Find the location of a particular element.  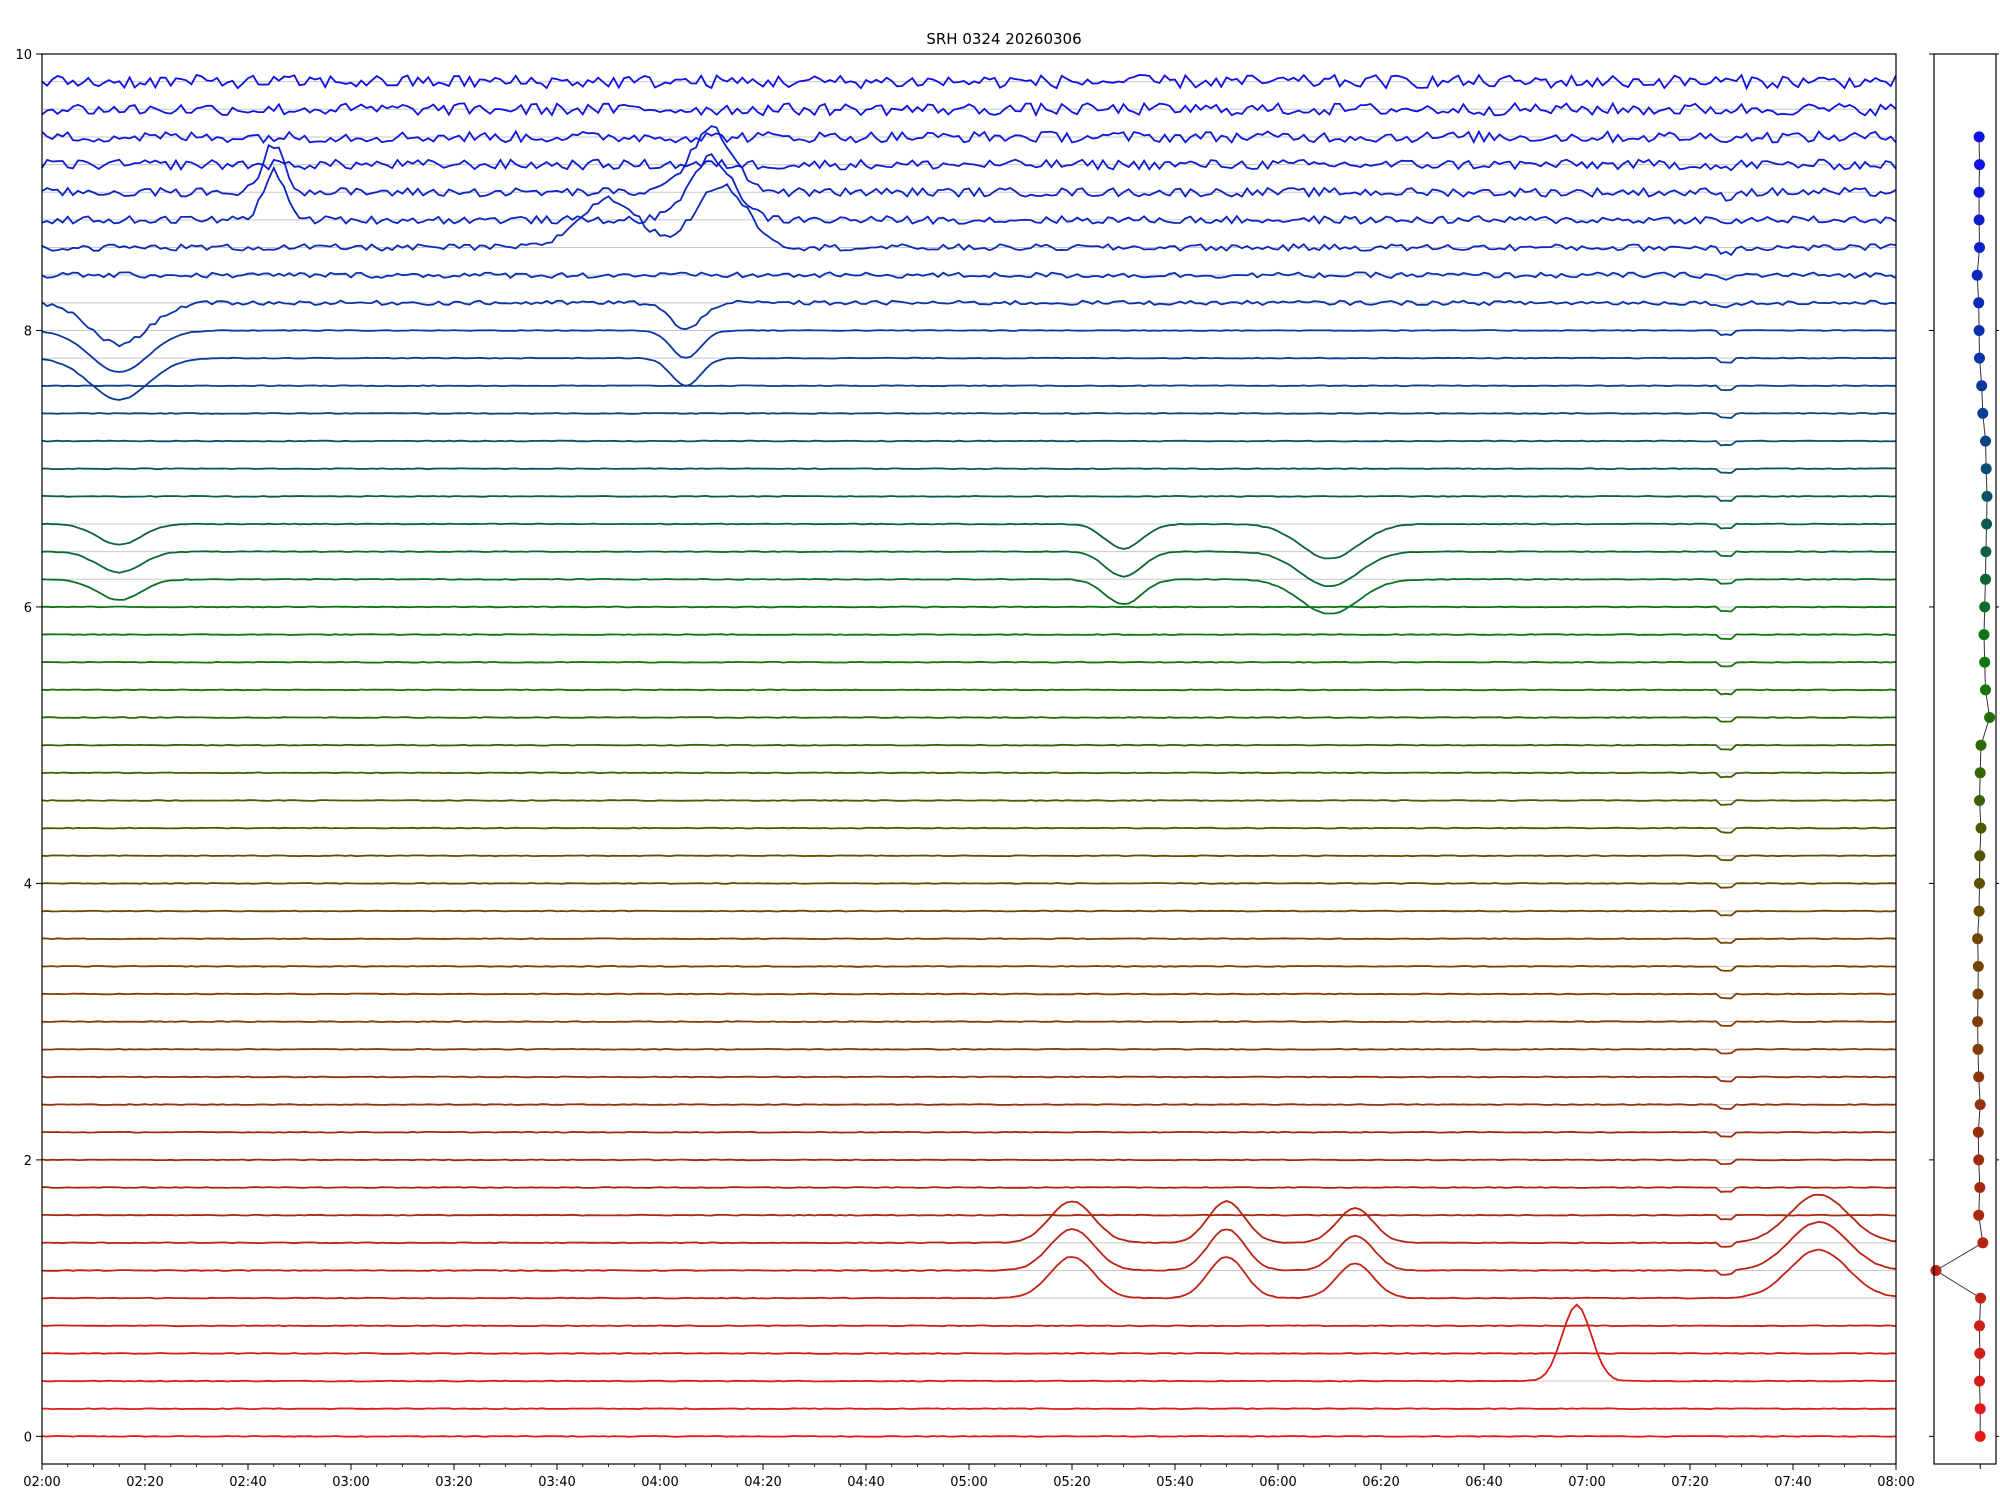

main-y-axis: 0 2 4 6 8 10 is located at coordinates (28, 746).